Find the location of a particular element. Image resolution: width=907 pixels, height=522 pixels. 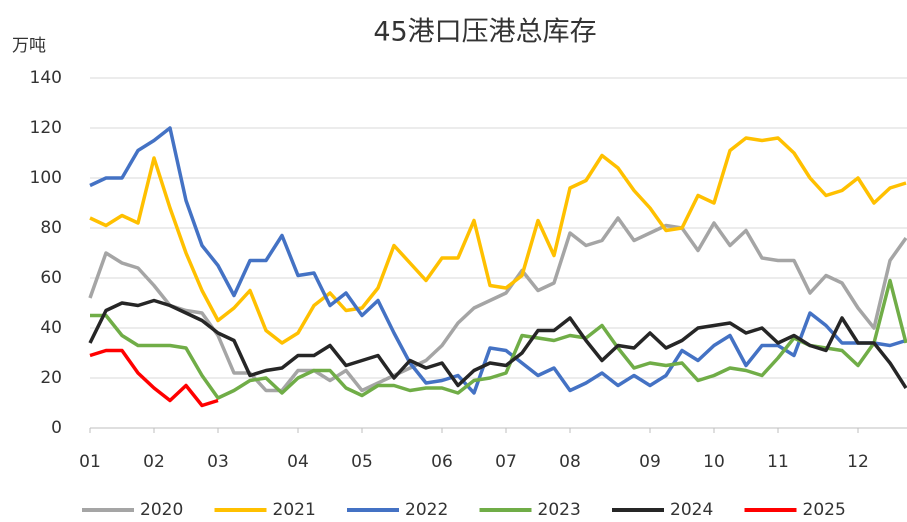

x-tick-label: 01 is located at coordinates (90, 462).